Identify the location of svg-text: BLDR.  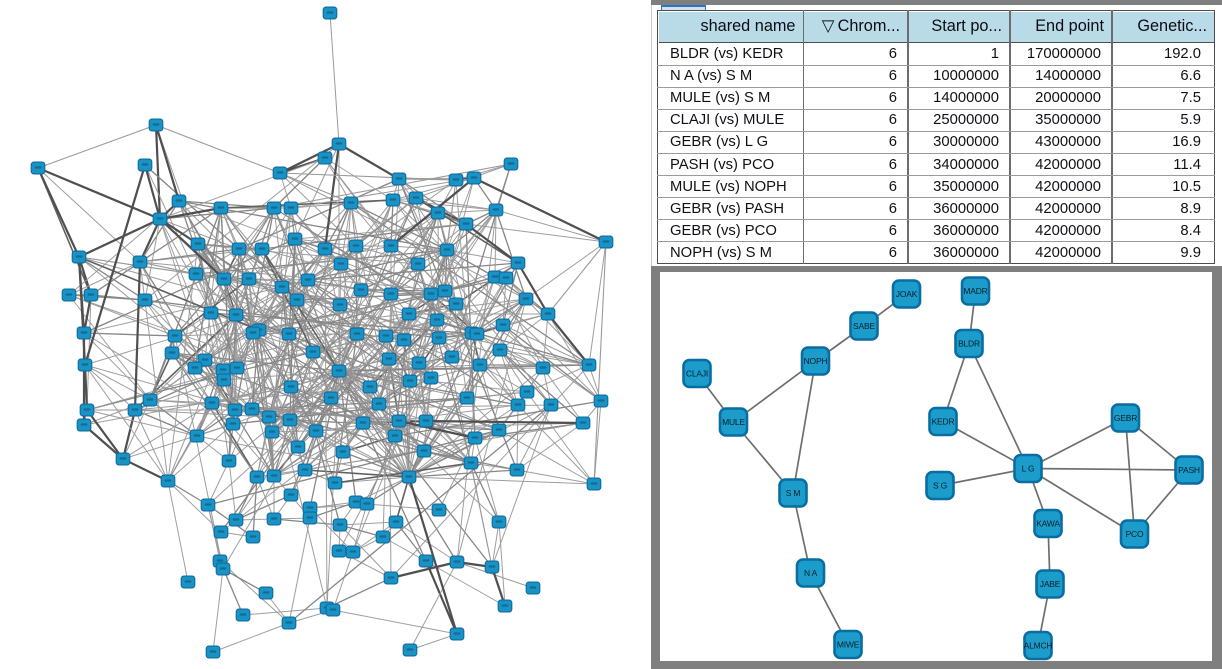
(969, 344).